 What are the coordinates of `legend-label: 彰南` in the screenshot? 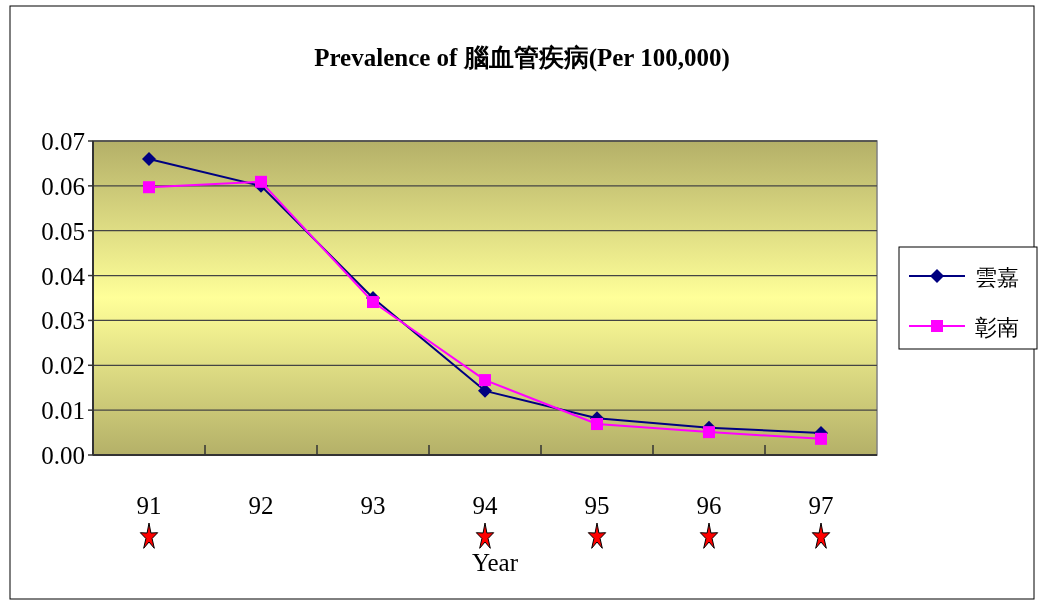 It's located at (997, 327).